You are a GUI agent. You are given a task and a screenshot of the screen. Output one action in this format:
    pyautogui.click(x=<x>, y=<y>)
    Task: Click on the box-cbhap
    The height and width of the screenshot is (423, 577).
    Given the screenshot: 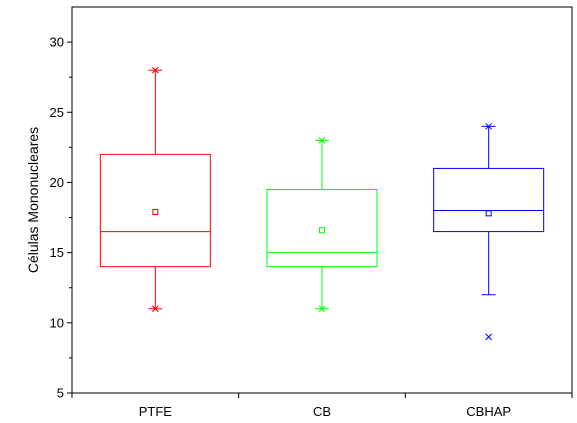 What is the action you would take?
    pyautogui.click(x=489, y=231)
    